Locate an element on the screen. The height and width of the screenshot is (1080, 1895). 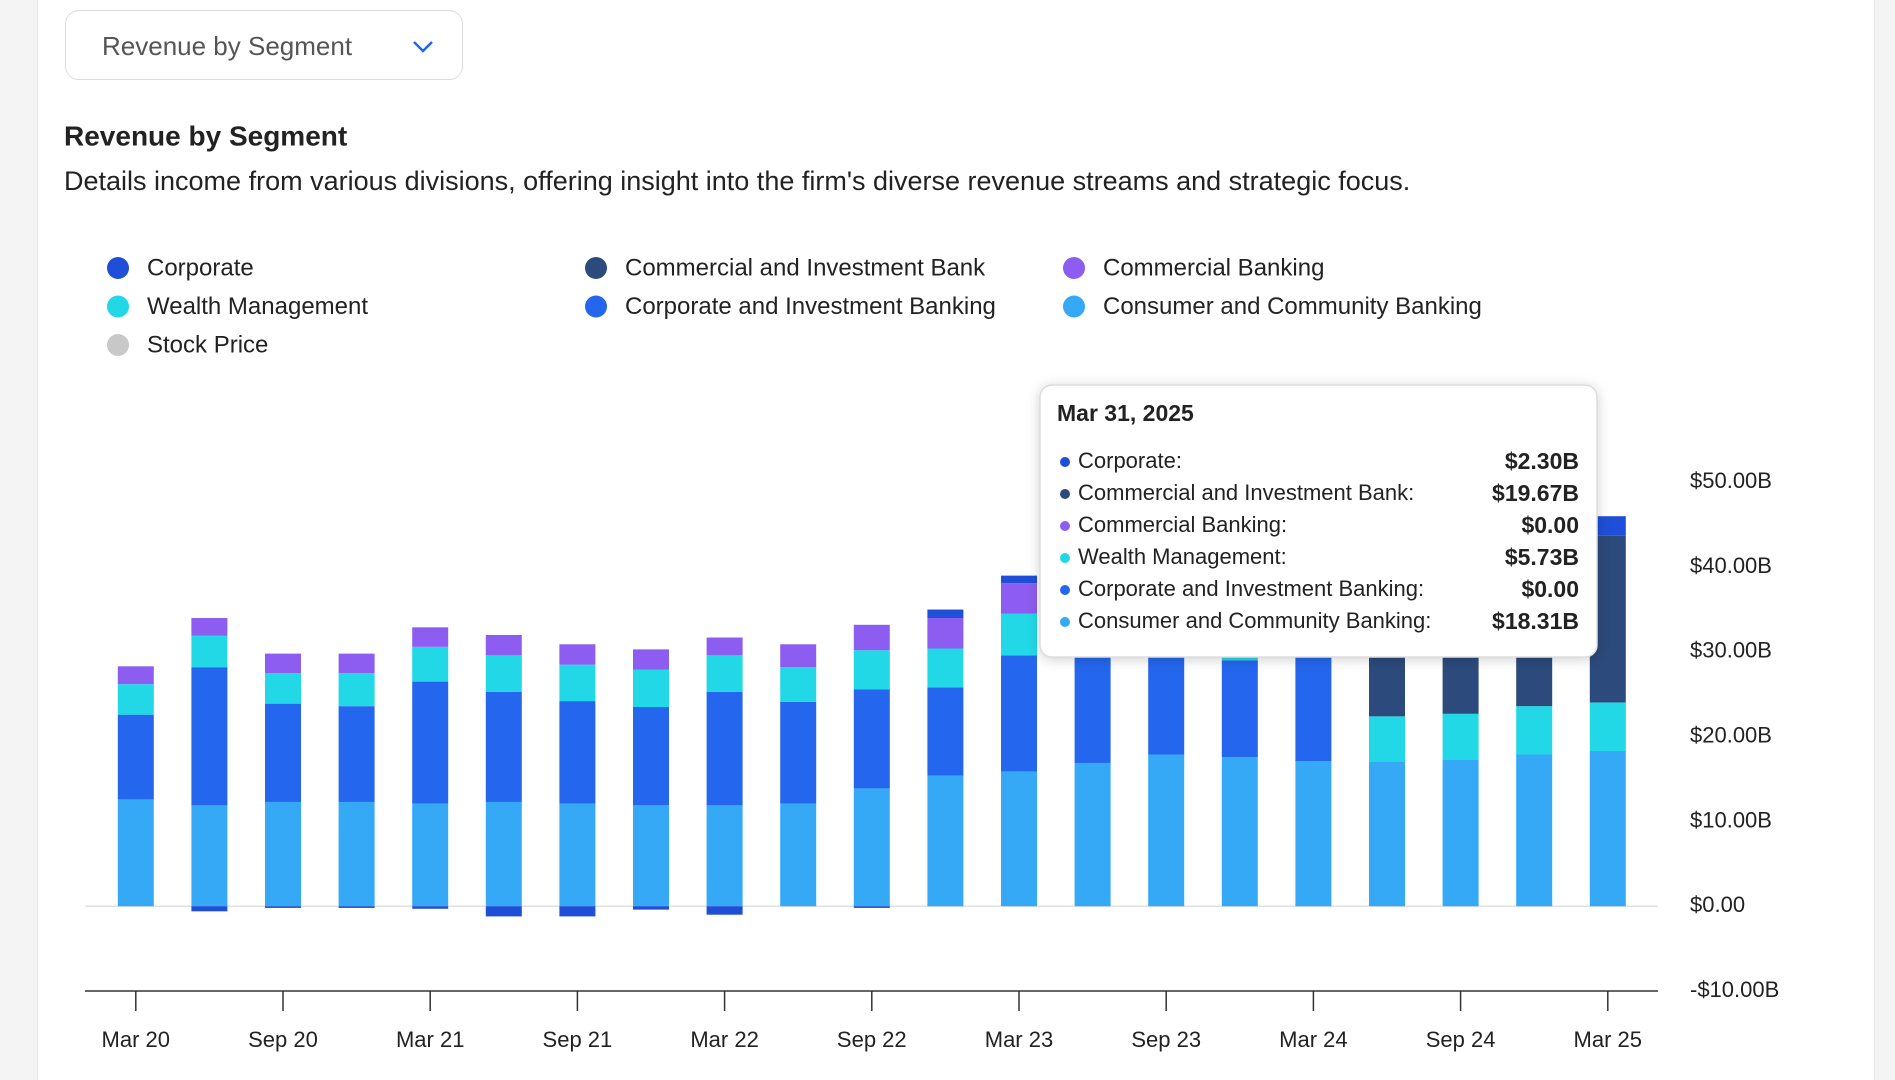
tooltip-value: $0.00 is located at coordinates (1550, 525).